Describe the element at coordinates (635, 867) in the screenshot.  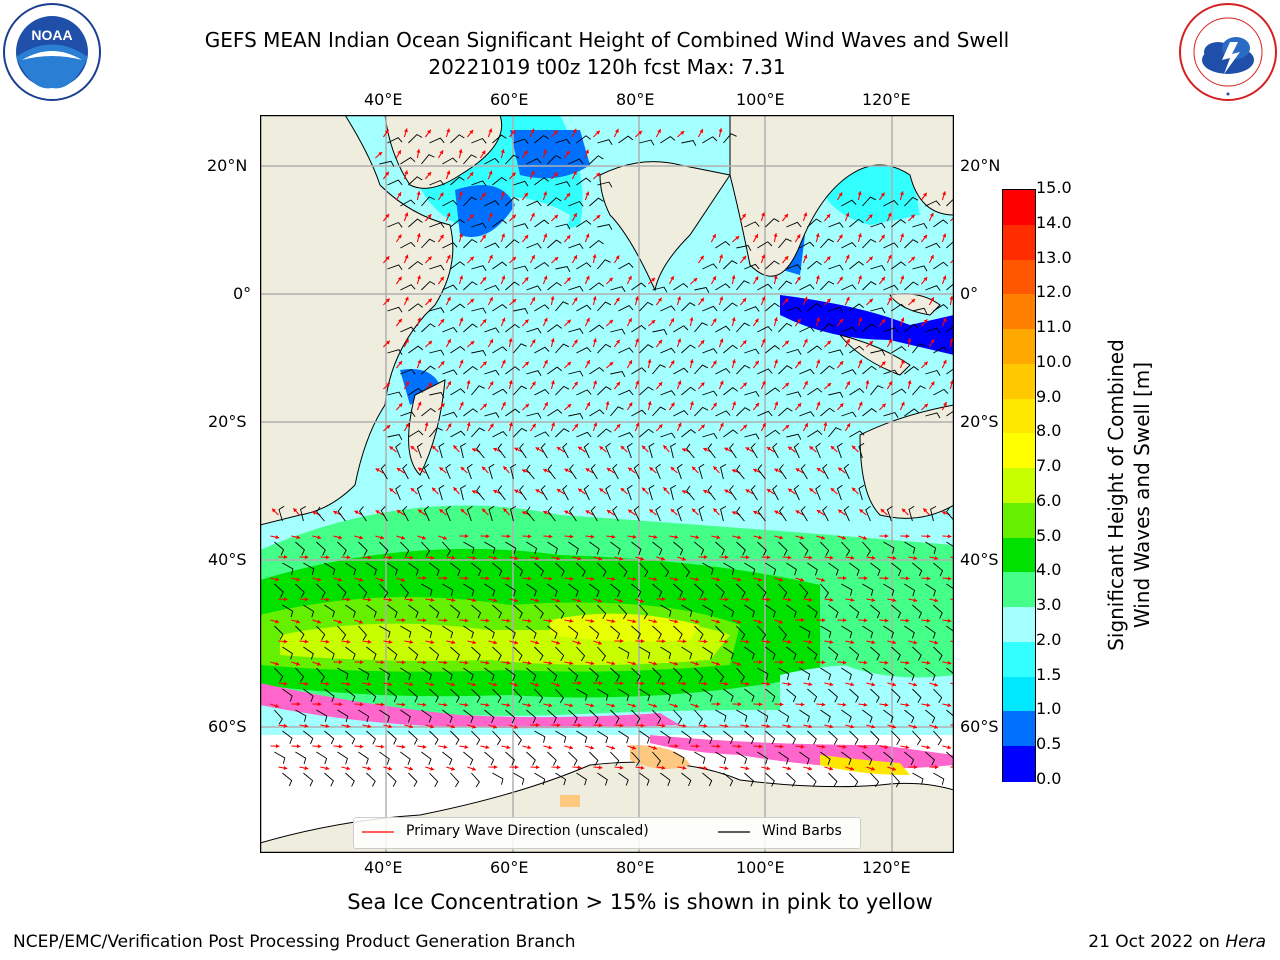
I see `lon-label-bottom-80e: 80°E` at that location.